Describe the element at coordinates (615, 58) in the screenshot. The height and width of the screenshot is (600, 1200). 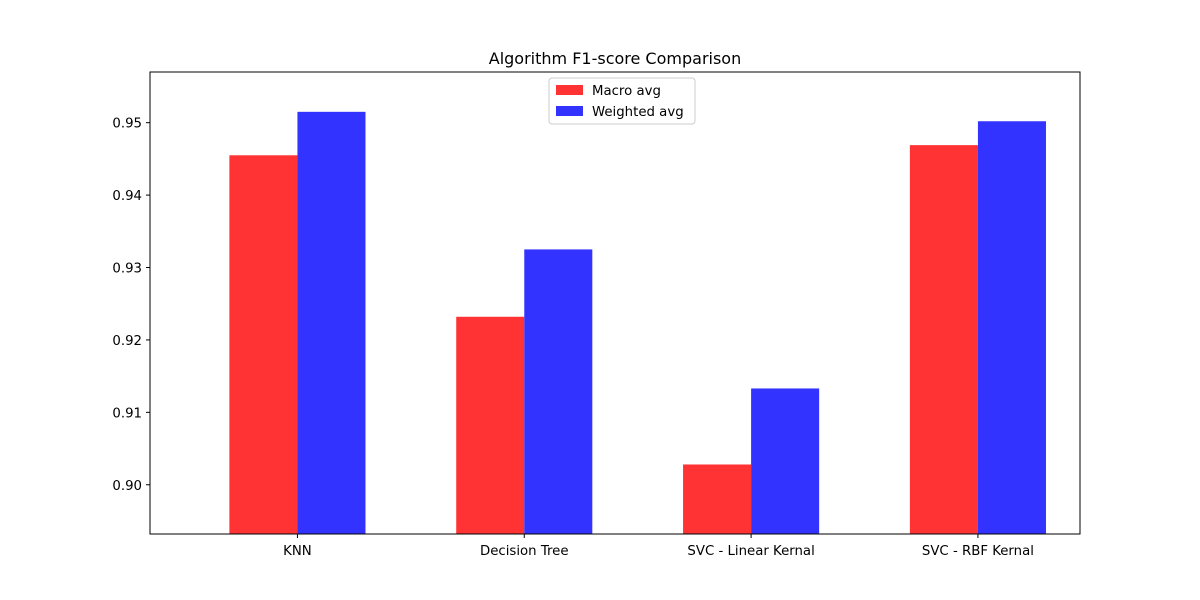
I see `chart-title: Algorithm F1-score Comparison` at that location.